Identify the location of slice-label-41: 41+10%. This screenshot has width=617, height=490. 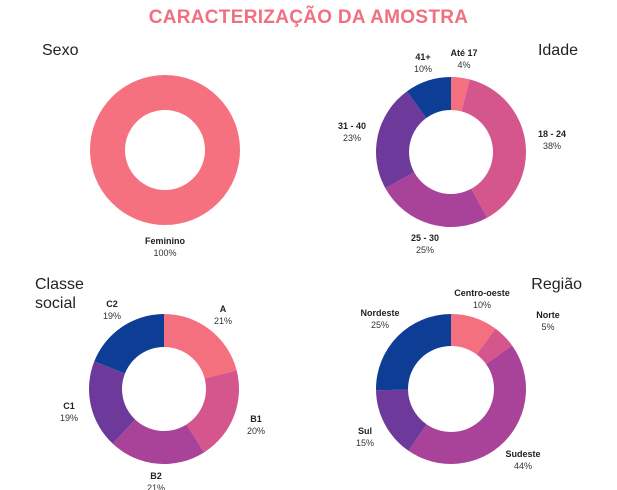
(423, 63).